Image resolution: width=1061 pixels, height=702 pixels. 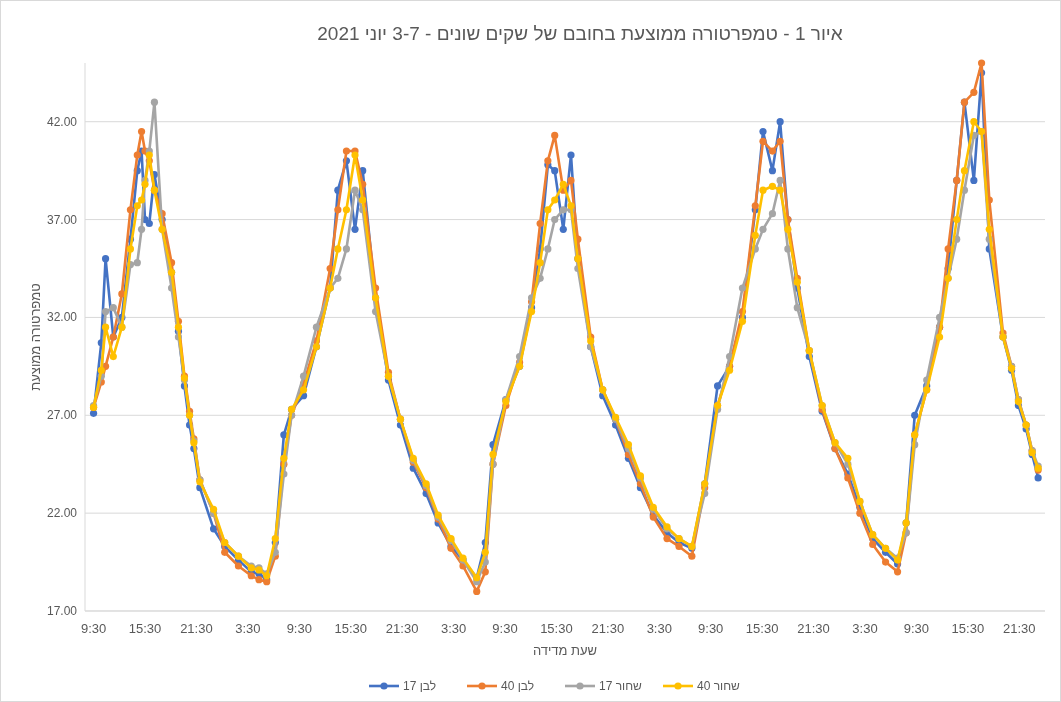 I want to click on y-axis-title: טמפרטורה ממוצעת, so click(x=35, y=337).